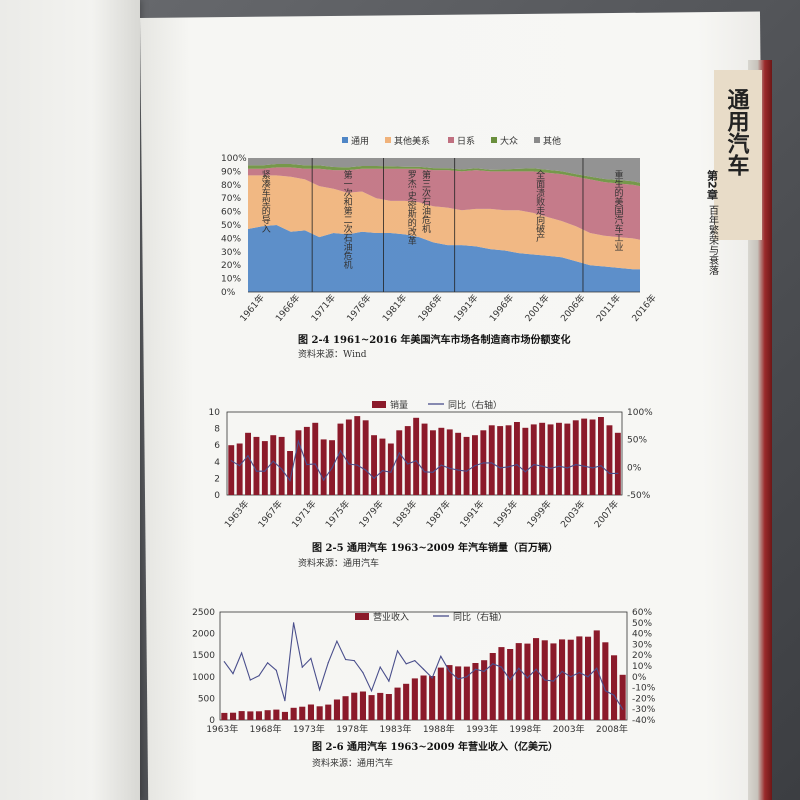 This screenshot has width=800, height=800. What do you see at coordinates (391, 617) in the screenshot?
I see `fig26-legend-label-0: 营业收入` at bounding box center [391, 617].